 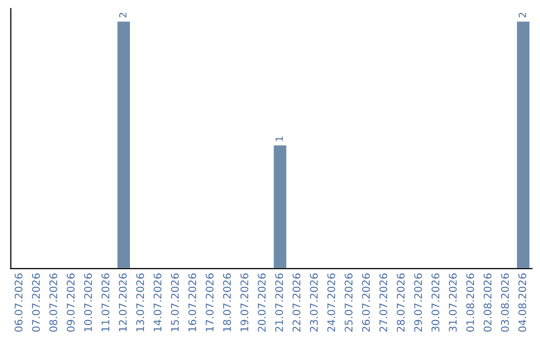 I want to click on x-tick-label: 12.07.2026, so click(x=122, y=302).